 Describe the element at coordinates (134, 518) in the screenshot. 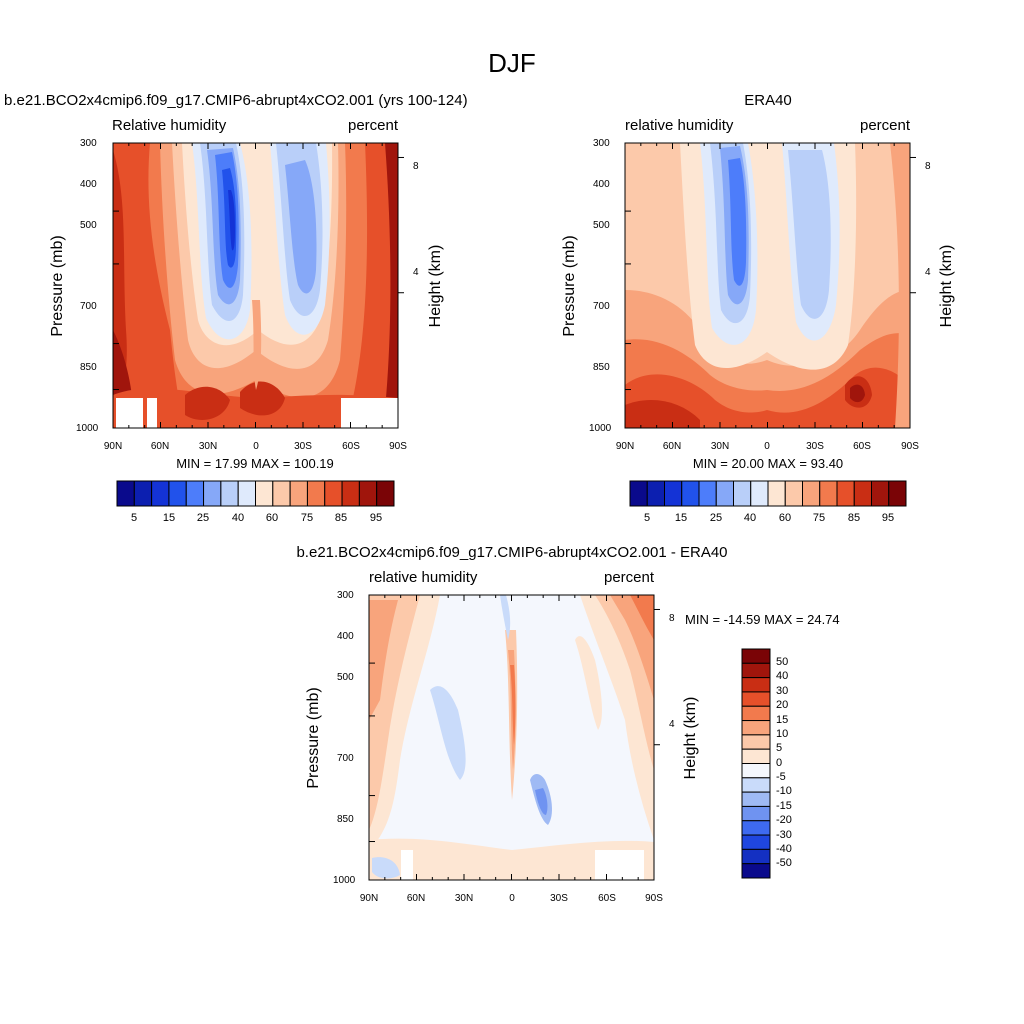

I see `panel1-colorbar-label: 5` at that location.